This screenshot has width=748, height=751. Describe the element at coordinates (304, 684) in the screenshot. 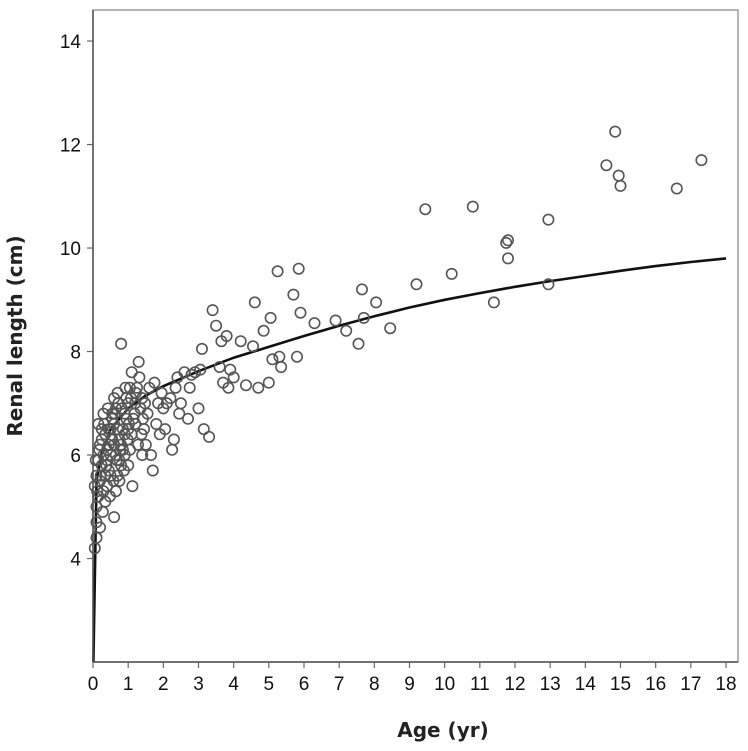

I see `x-tick-label: 6` at that location.